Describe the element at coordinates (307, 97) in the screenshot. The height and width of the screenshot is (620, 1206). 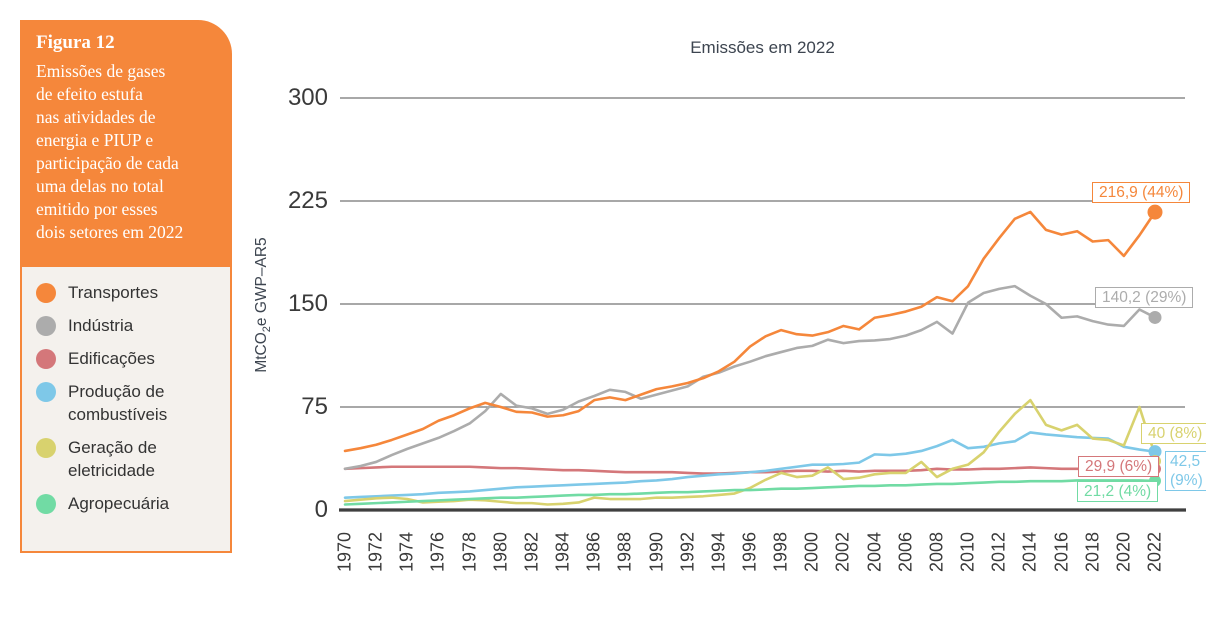
I see `y-tick-label: 300` at that location.